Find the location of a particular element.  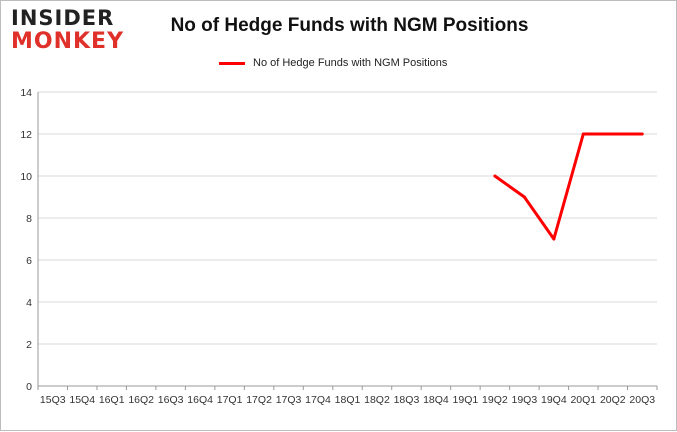

y-tick-label: 0 is located at coordinates (29, 387).